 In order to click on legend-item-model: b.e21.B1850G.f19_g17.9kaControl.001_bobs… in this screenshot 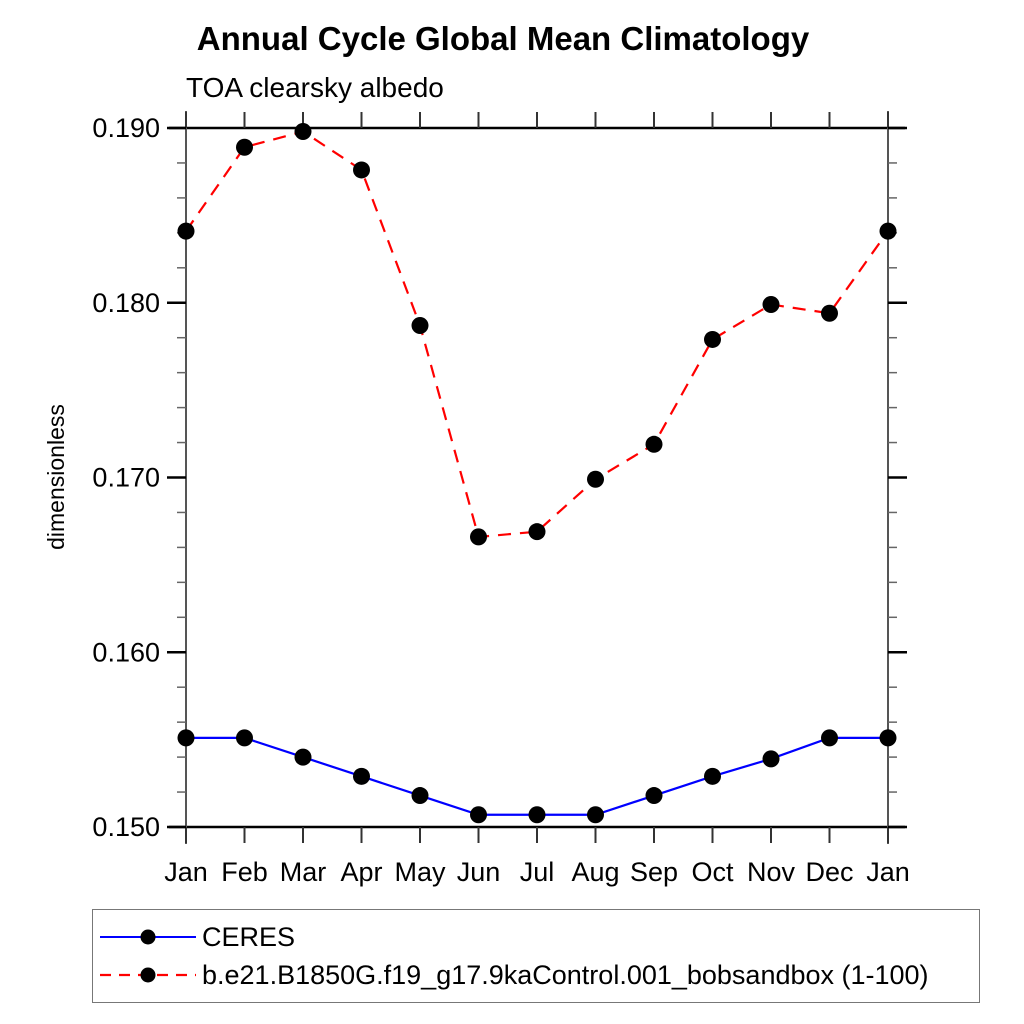, I will do `click(538, 975)`.